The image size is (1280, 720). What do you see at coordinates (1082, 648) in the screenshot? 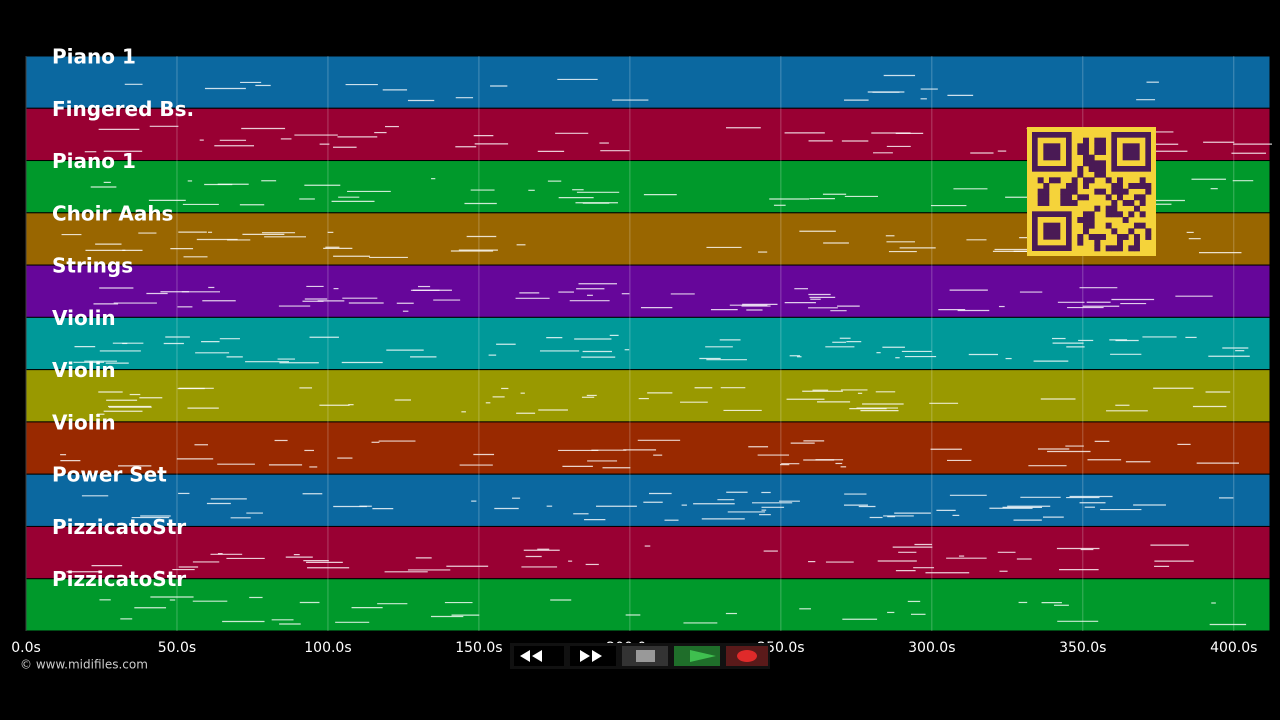
I see `x-tick-label: 350.0s` at bounding box center [1082, 648].